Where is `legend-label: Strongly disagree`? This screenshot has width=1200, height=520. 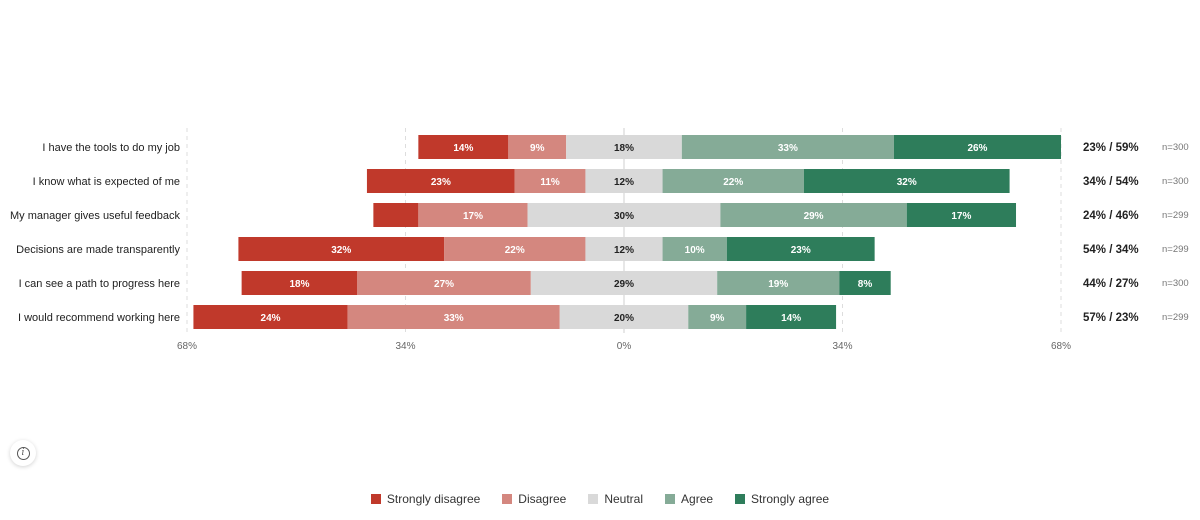 legend-label: Strongly disagree is located at coordinates (433, 499).